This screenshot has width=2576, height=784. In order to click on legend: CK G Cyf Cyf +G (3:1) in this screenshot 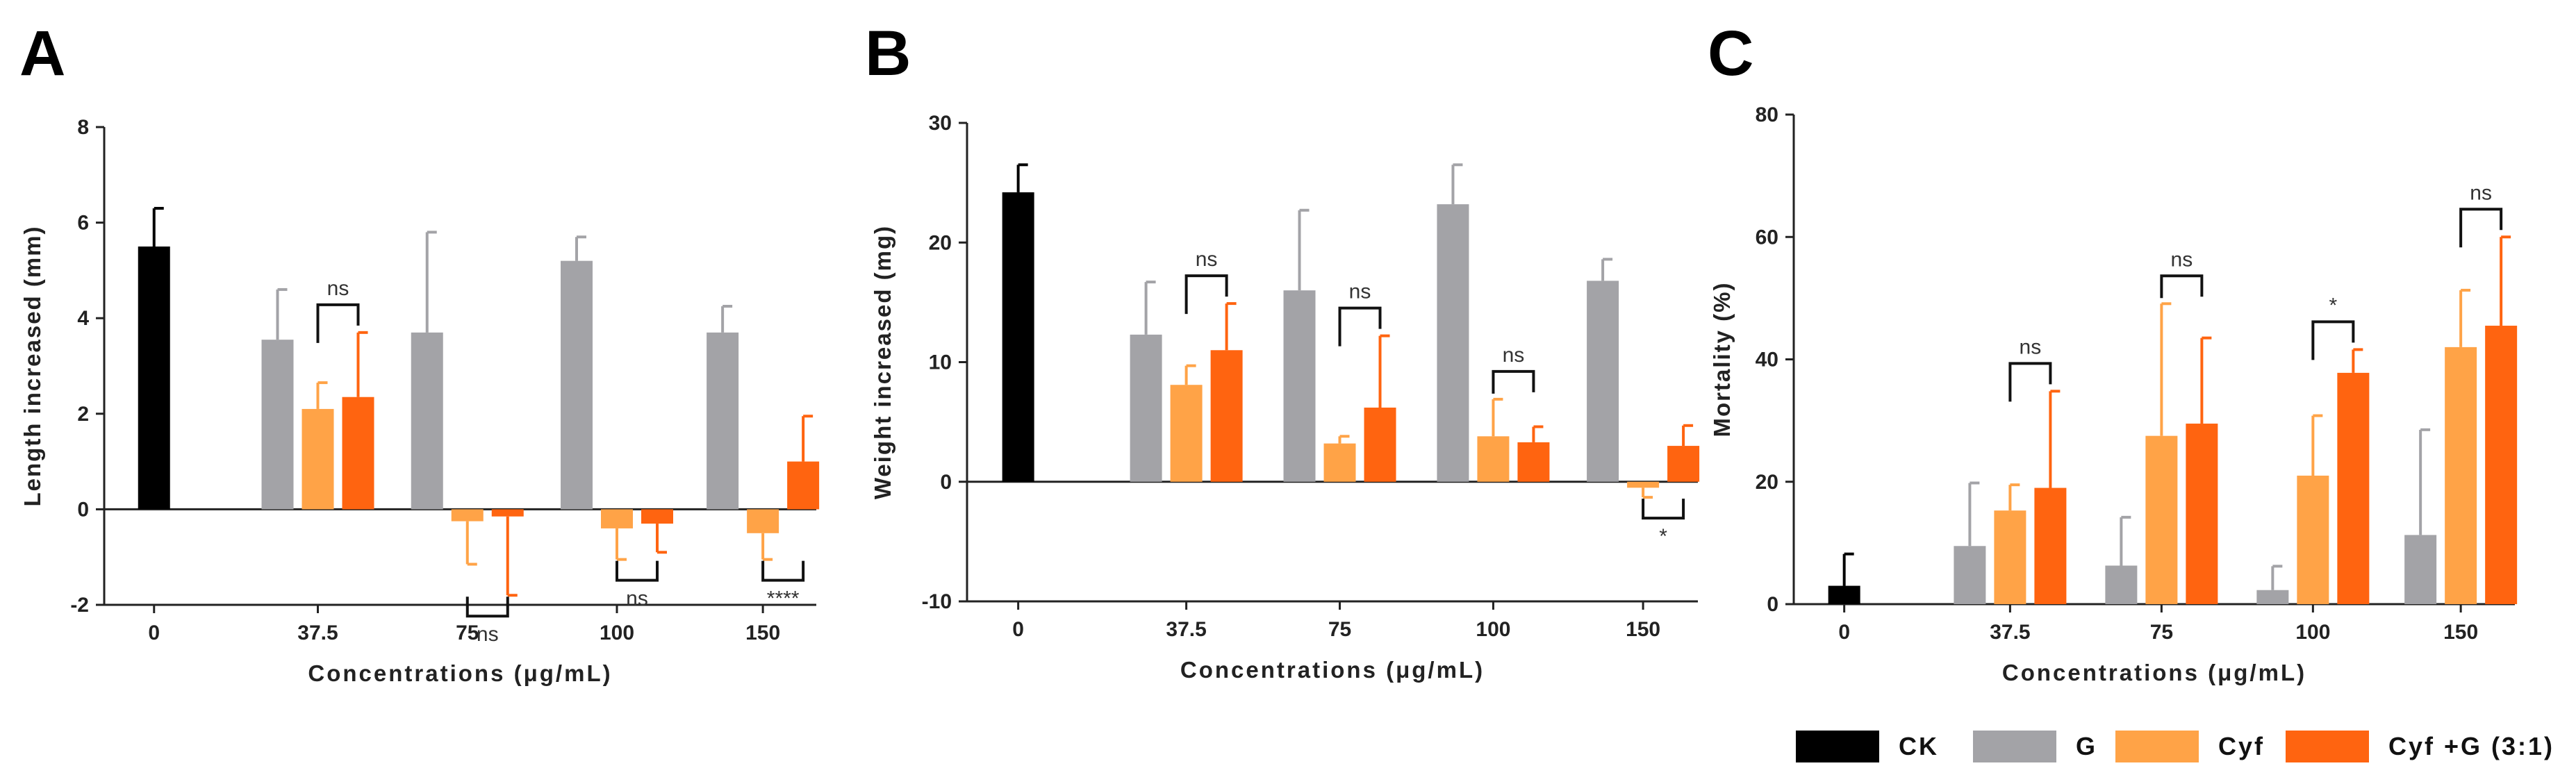, I will do `click(2175, 747)`.